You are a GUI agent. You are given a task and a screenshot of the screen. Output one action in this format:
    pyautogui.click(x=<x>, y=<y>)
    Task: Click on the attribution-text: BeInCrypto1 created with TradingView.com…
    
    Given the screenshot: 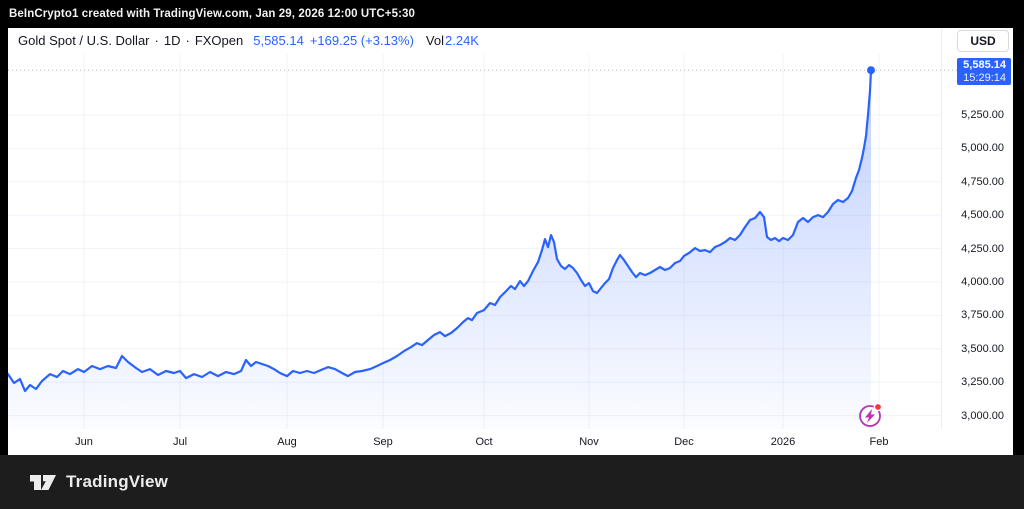 What is the action you would take?
    pyautogui.click(x=212, y=14)
    